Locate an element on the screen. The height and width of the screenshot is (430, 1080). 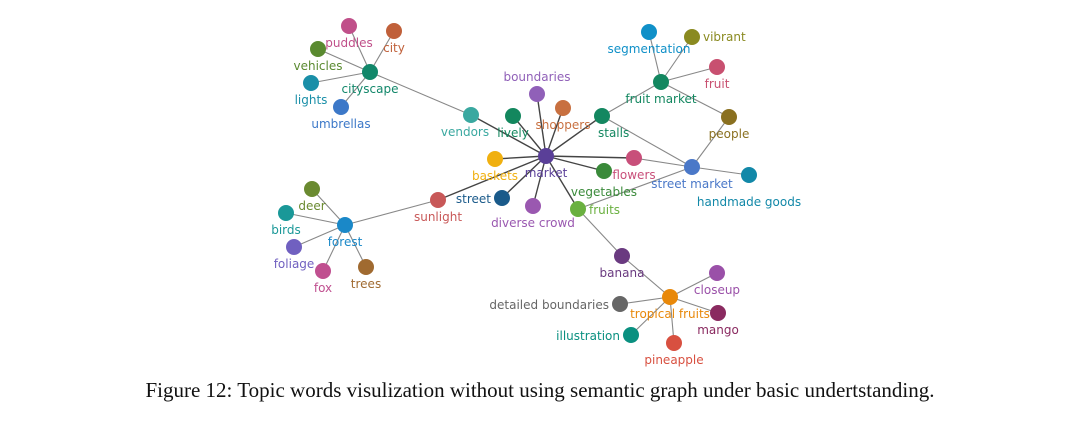
node-birds is located at coordinates (286, 213).